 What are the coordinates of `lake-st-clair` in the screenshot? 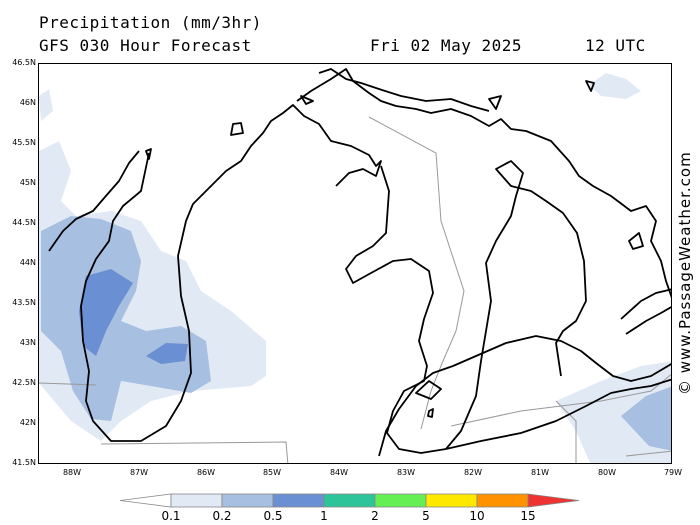 It's located at (428, 390).